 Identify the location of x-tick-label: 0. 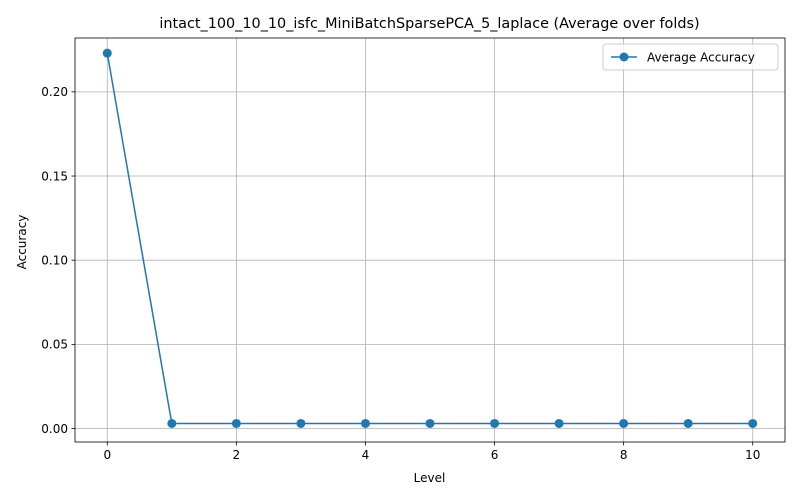
(107, 455).